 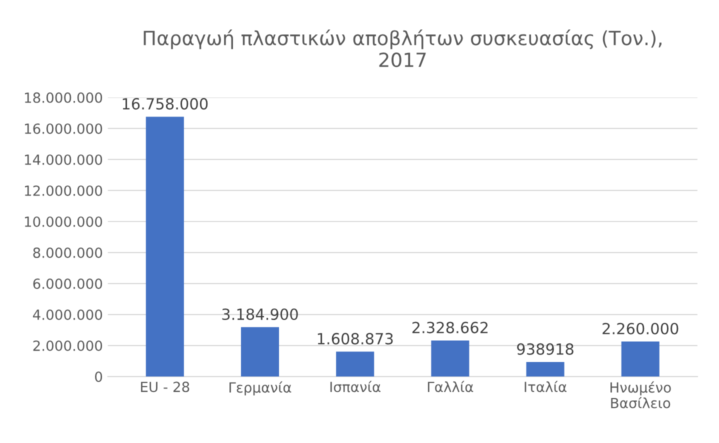 What do you see at coordinates (355, 386) in the screenshot?
I see `x-tick-label: Ισπανία` at bounding box center [355, 386].